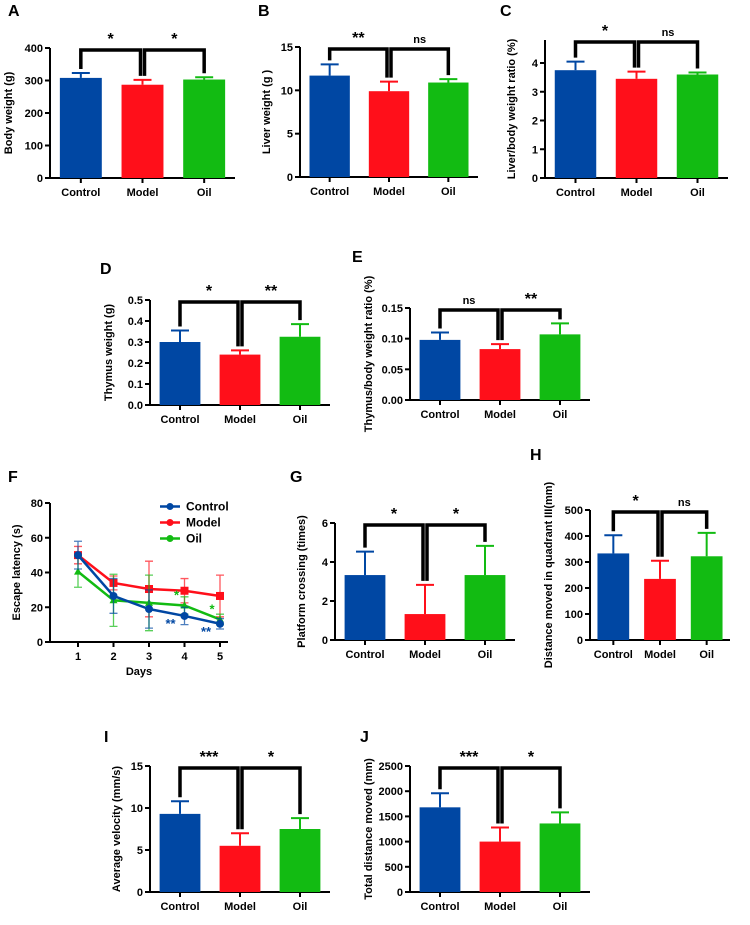 The width and height of the screenshot is (750, 925). Describe the element at coordinates (392, 370) in the screenshot. I see `y-tick-label: 0.05` at that location.